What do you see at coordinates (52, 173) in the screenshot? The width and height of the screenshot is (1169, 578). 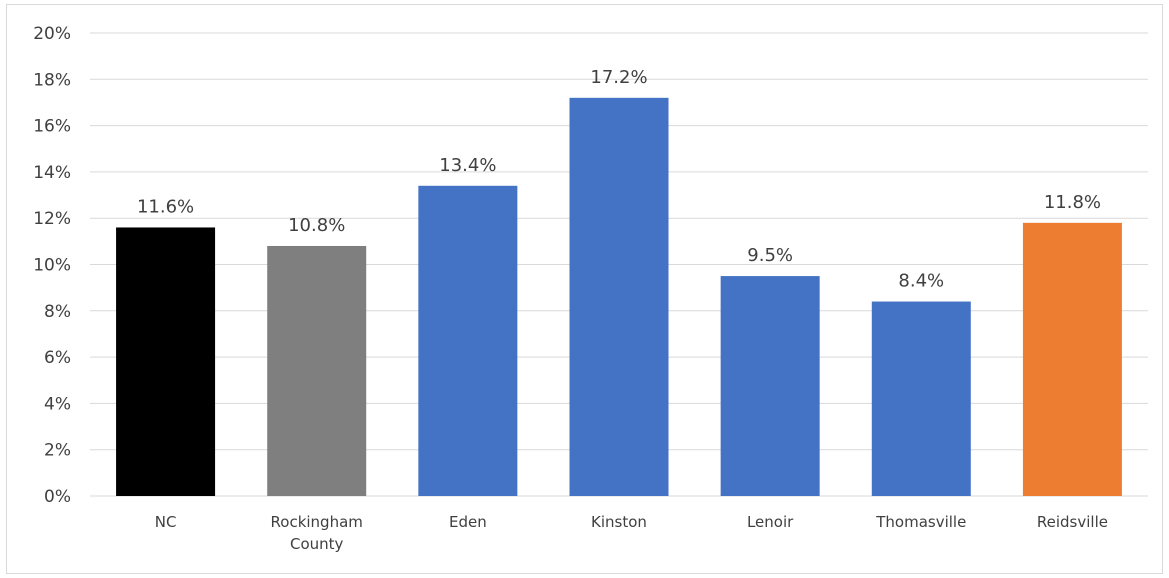 I see `y-tick-label: 14%` at bounding box center [52, 173].